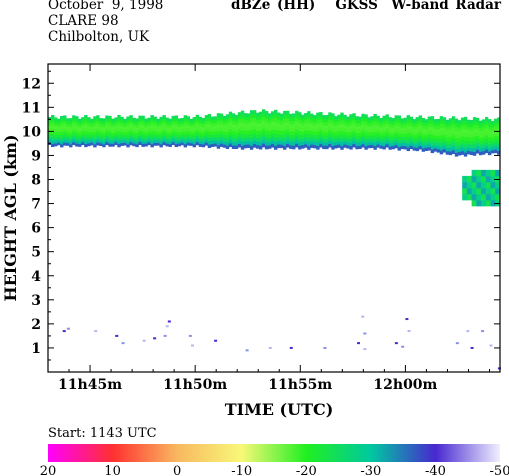 This screenshot has height=476, width=509. Describe the element at coordinates (31, 108) in the screenshot. I see `y-tick-label: 11` at that location.